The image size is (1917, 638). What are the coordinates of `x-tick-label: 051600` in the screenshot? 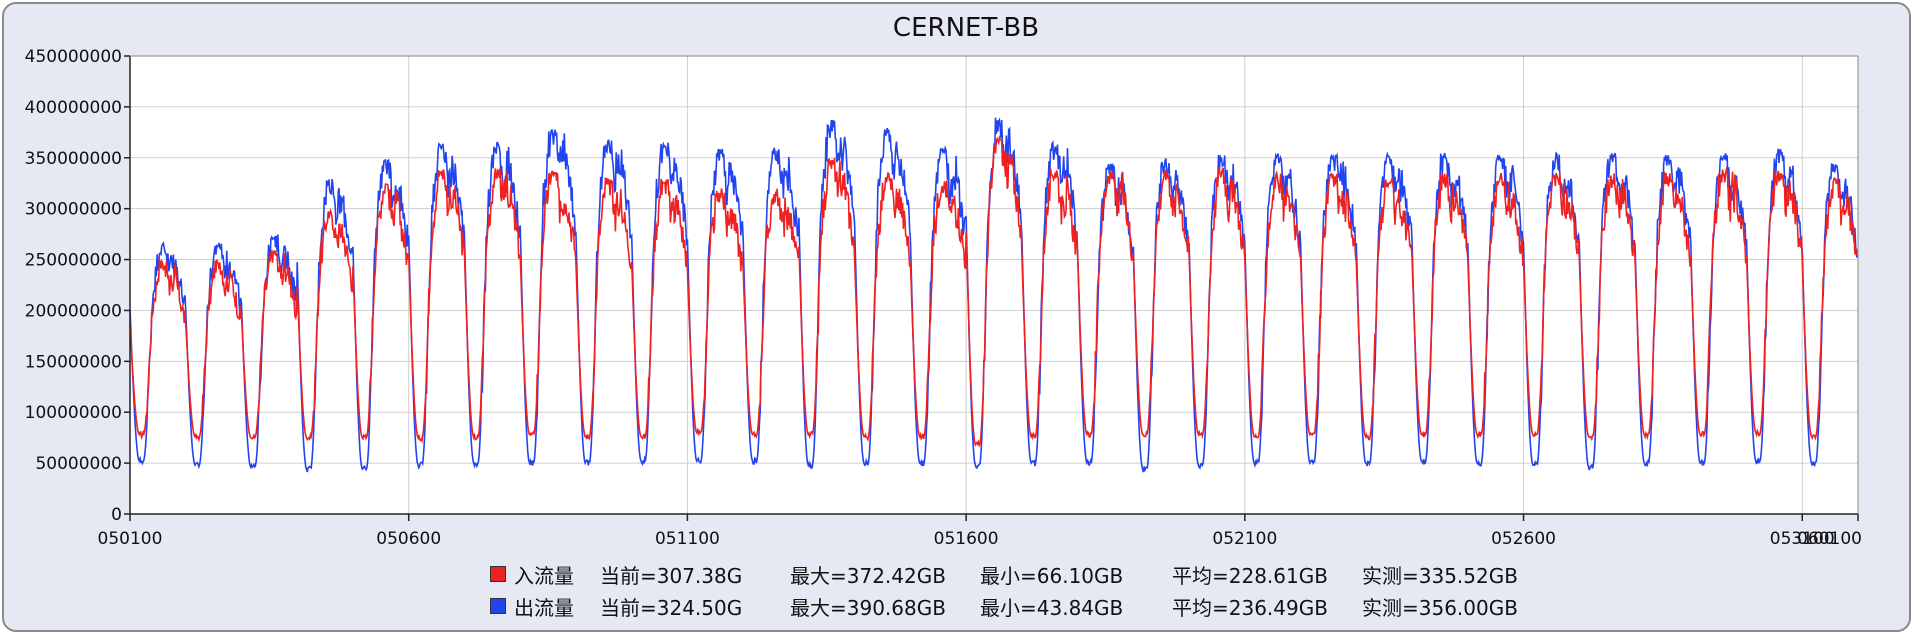 It's located at (966, 539).